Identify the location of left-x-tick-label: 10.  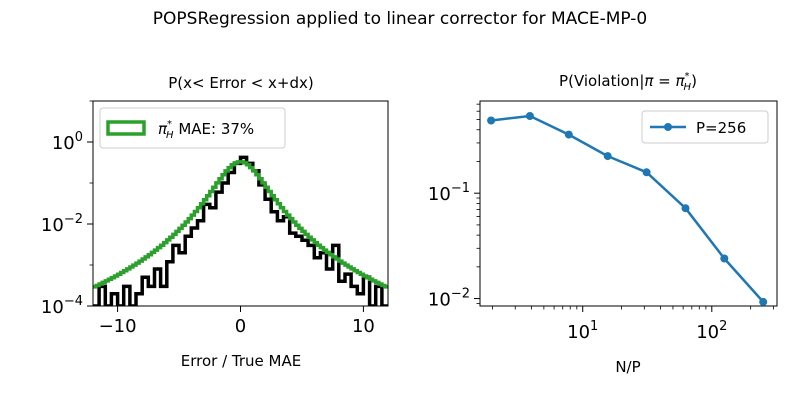
(363, 326).